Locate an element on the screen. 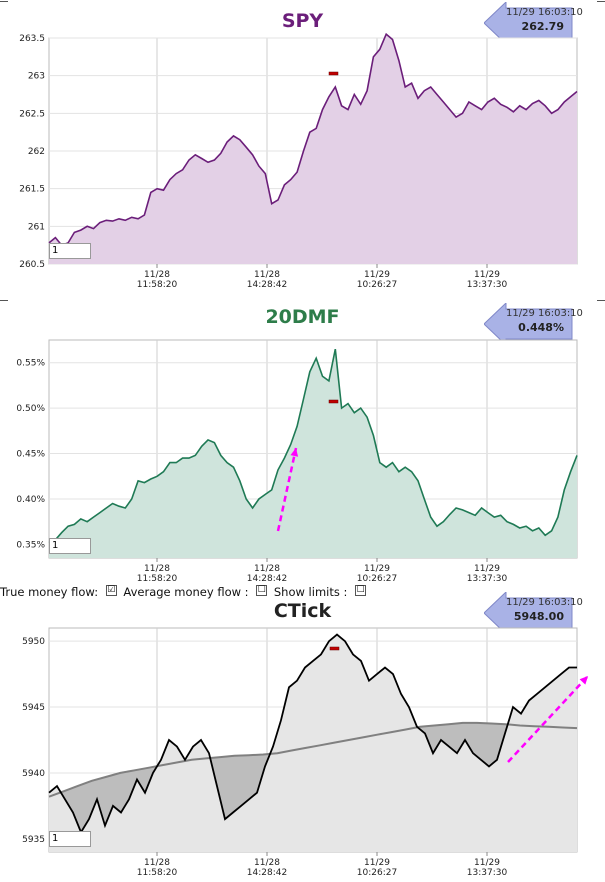 The width and height of the screenshot is (605, 882). dmf-badge-time: 11/29 16:03:10 is located at coordinates (544, 313).